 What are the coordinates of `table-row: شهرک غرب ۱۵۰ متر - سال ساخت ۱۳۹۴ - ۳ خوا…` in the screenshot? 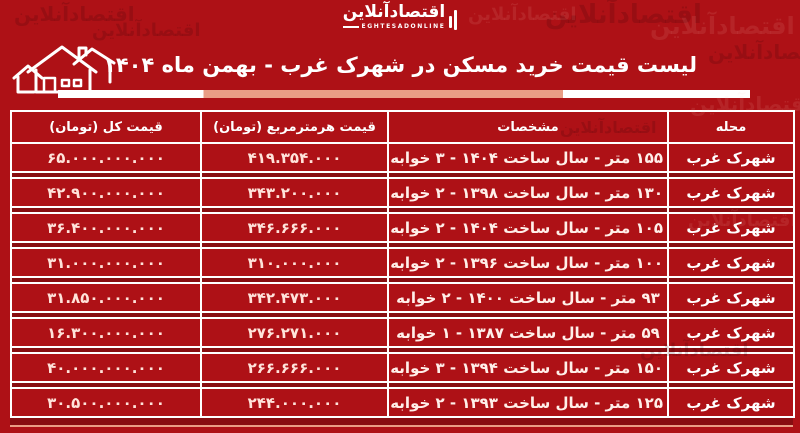 It's located at (402, 367).